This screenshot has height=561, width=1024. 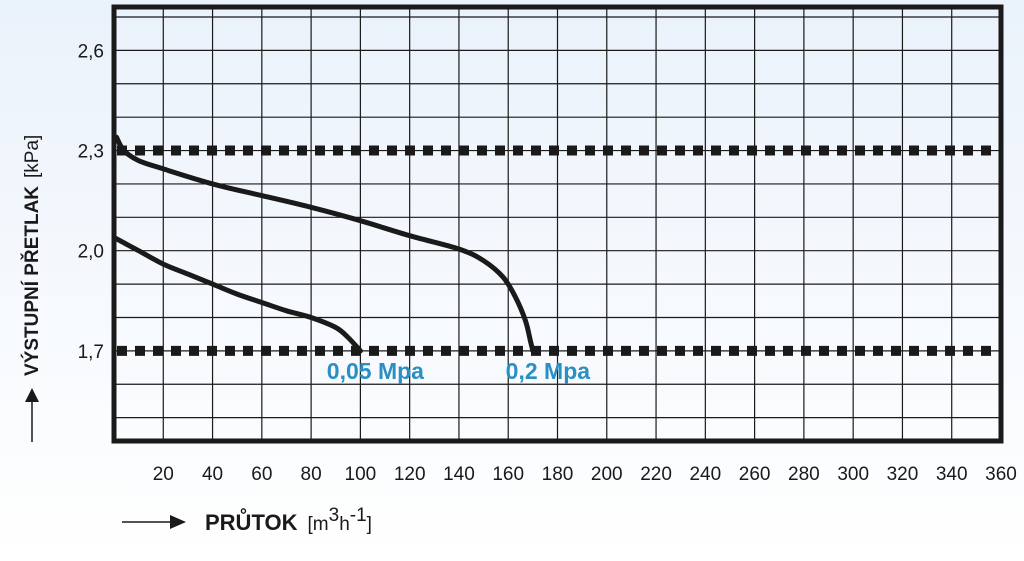 I want to click on x-tick-label: 120, so click(x=410, y=474).